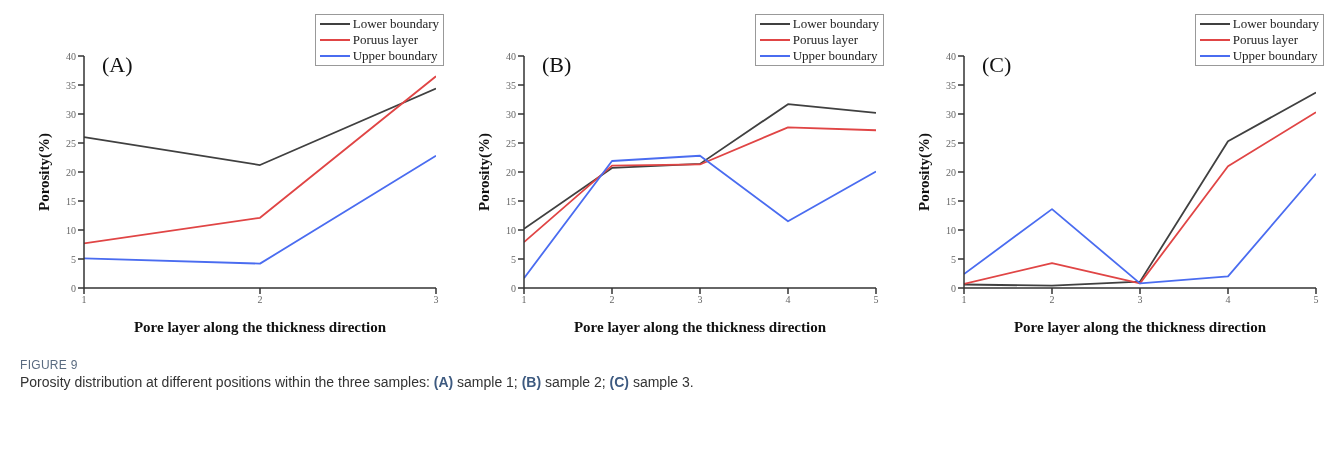  Describe the element at coordinates (357, 382) in the screenshot. I see `text: Porosity distribution at different positions within the three samples: (A) sample 1; (B) sample 2; (C) sample 3.` at that location.